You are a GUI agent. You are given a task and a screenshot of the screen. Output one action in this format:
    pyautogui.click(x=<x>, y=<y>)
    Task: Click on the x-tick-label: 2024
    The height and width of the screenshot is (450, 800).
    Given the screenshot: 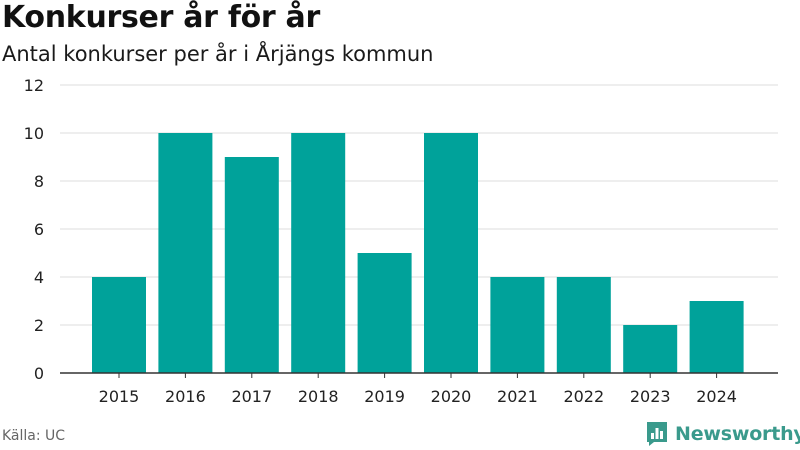 What is the action you would take?
    pyautogui.click(x=716, y=396)
    